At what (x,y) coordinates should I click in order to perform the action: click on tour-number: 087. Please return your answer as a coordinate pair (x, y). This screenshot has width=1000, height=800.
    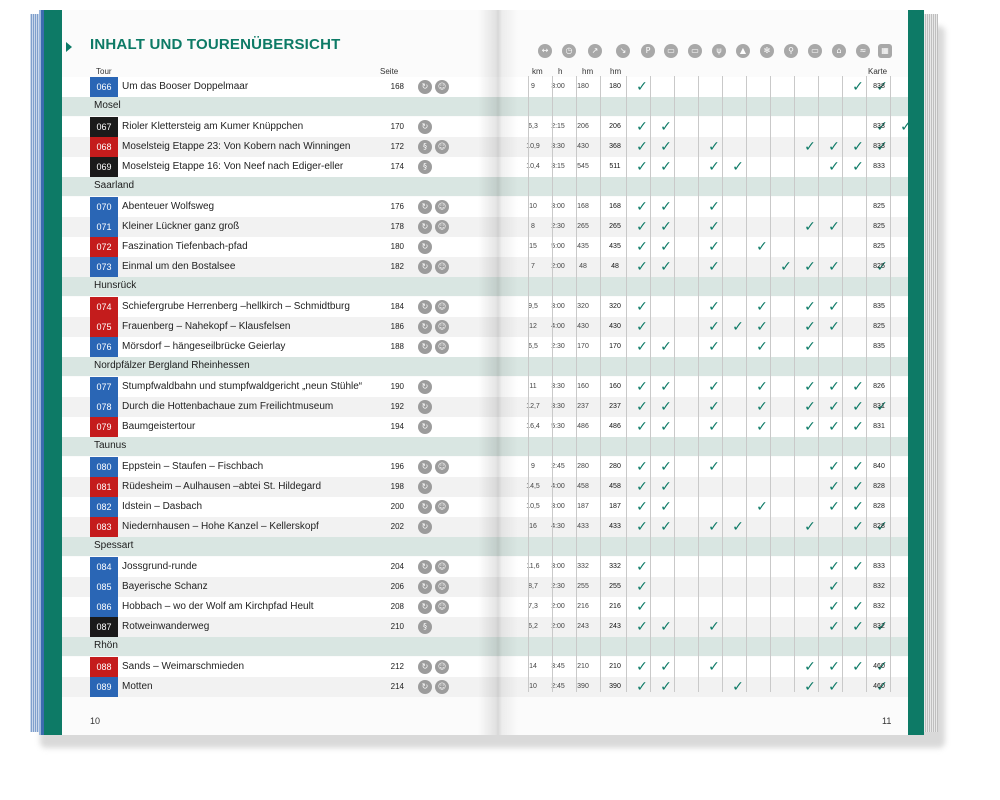
    Looking at the image, I should click on (104, 627).